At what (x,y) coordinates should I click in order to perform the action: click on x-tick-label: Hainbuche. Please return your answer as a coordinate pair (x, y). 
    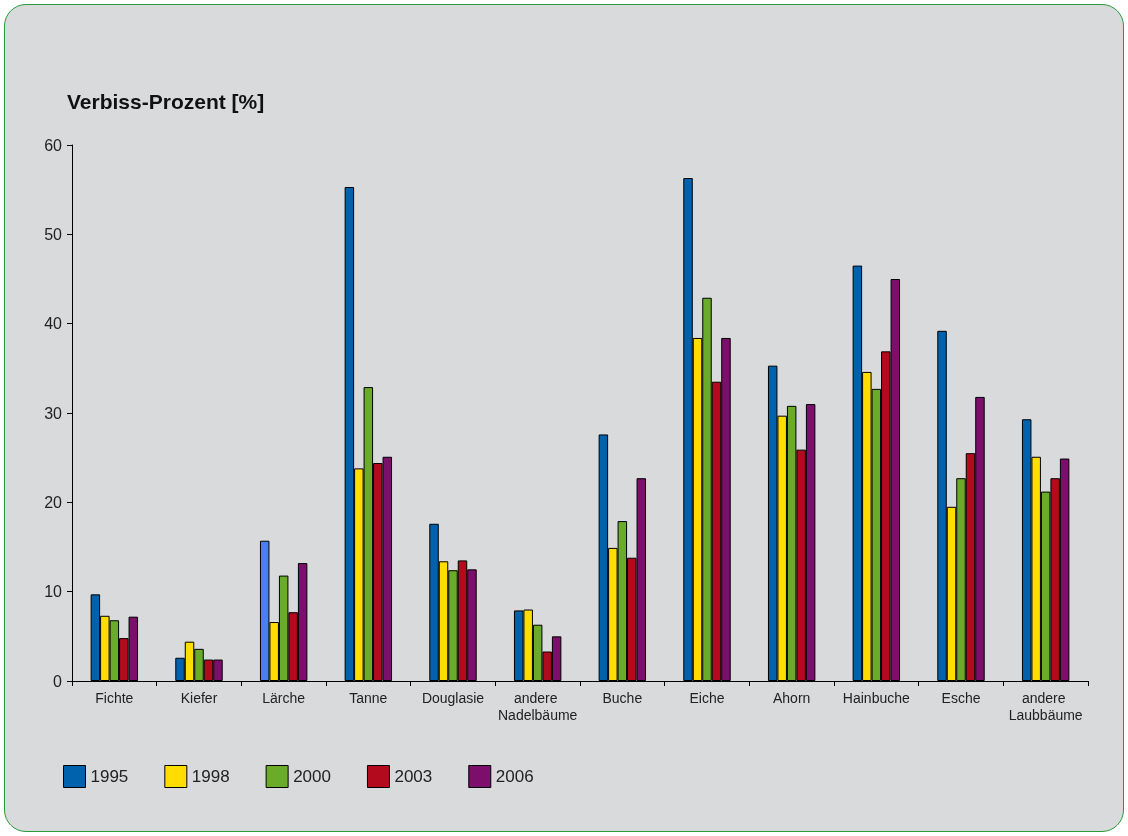
    Looking at the image, I should click on (876, 697).